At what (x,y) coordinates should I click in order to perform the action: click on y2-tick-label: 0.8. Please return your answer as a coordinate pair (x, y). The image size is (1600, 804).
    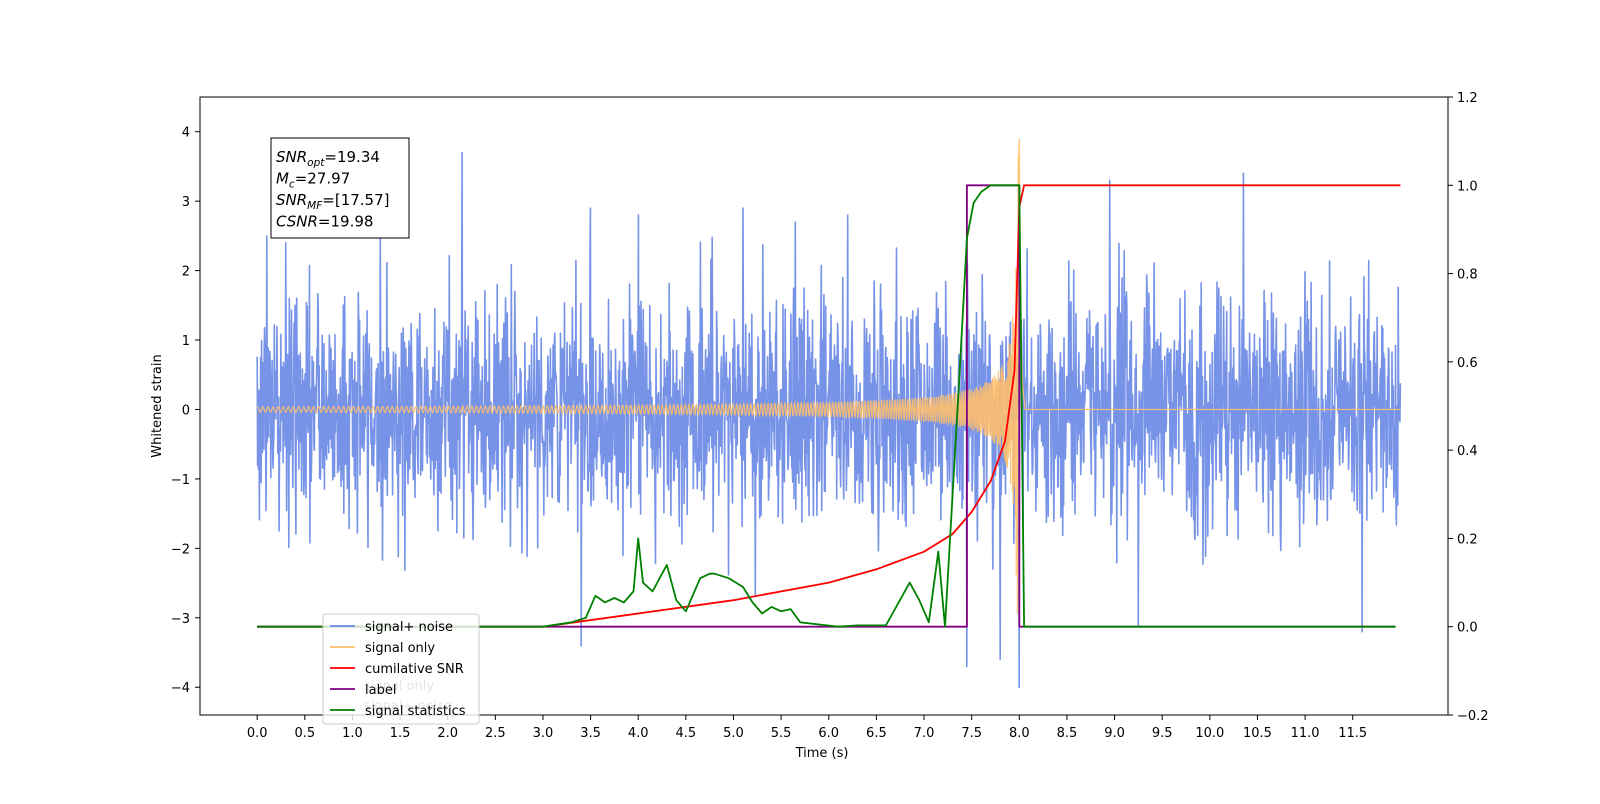
    Looking at the image, I should click on (1467, 275).